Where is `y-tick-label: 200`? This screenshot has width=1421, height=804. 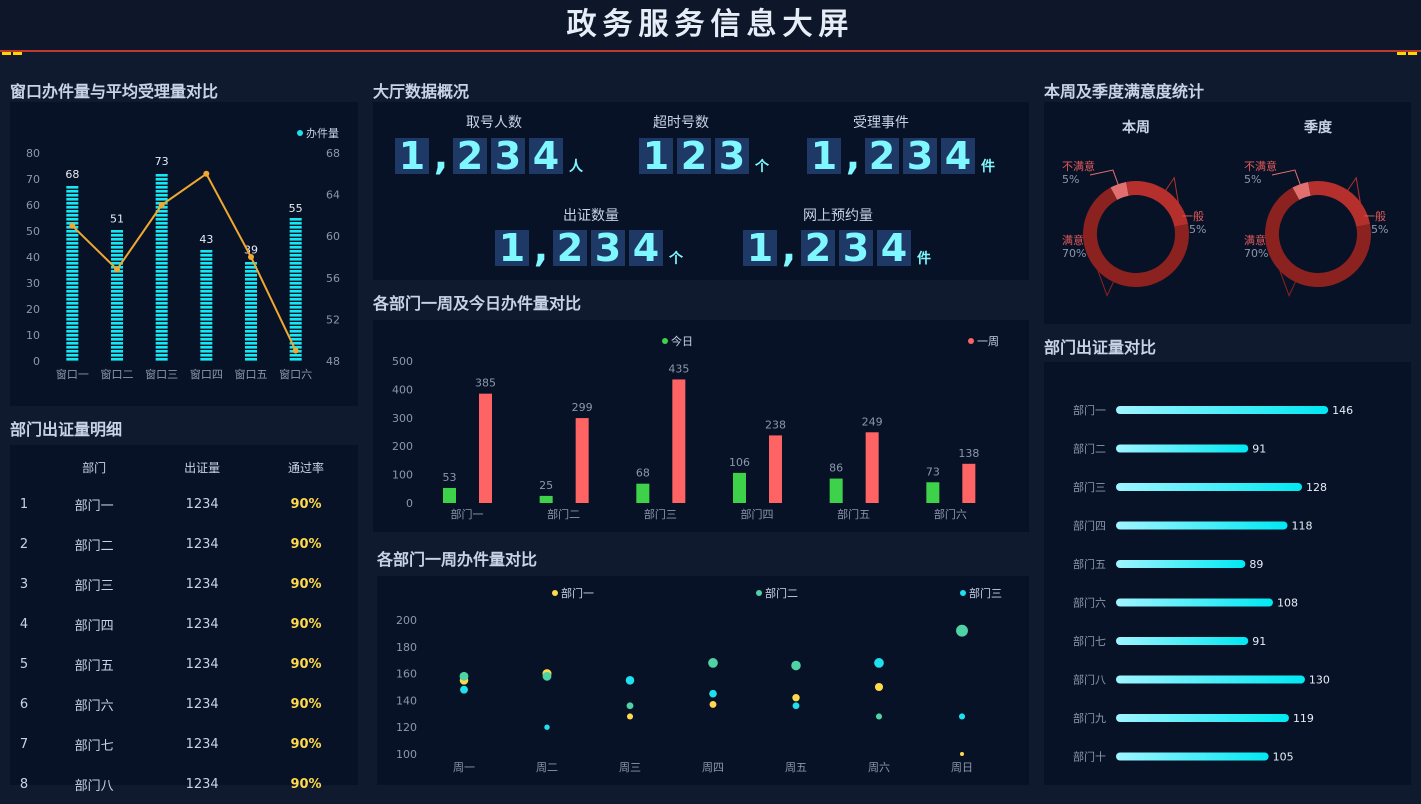
y-tick-label: 200 is located at coordinates (406, 620).